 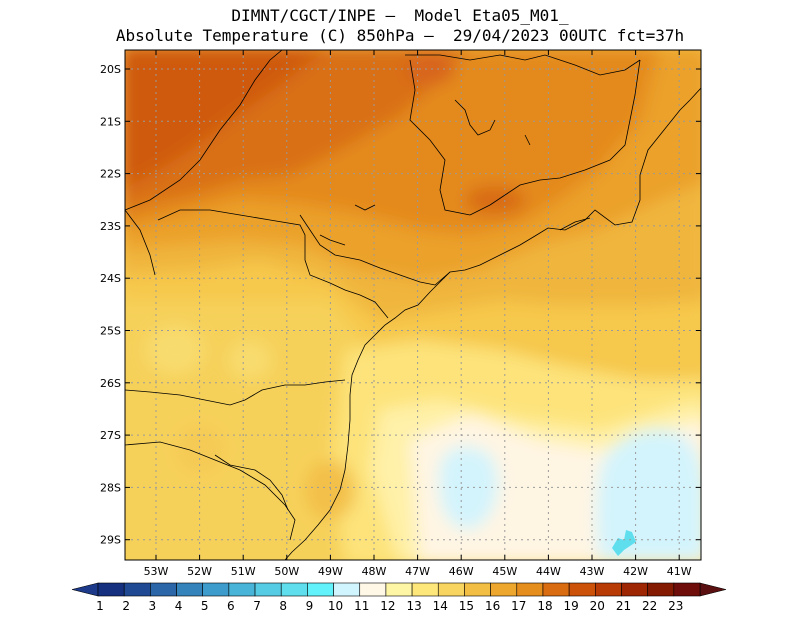 I want to click on lon-label: 41W, so click(x=679, y=571).